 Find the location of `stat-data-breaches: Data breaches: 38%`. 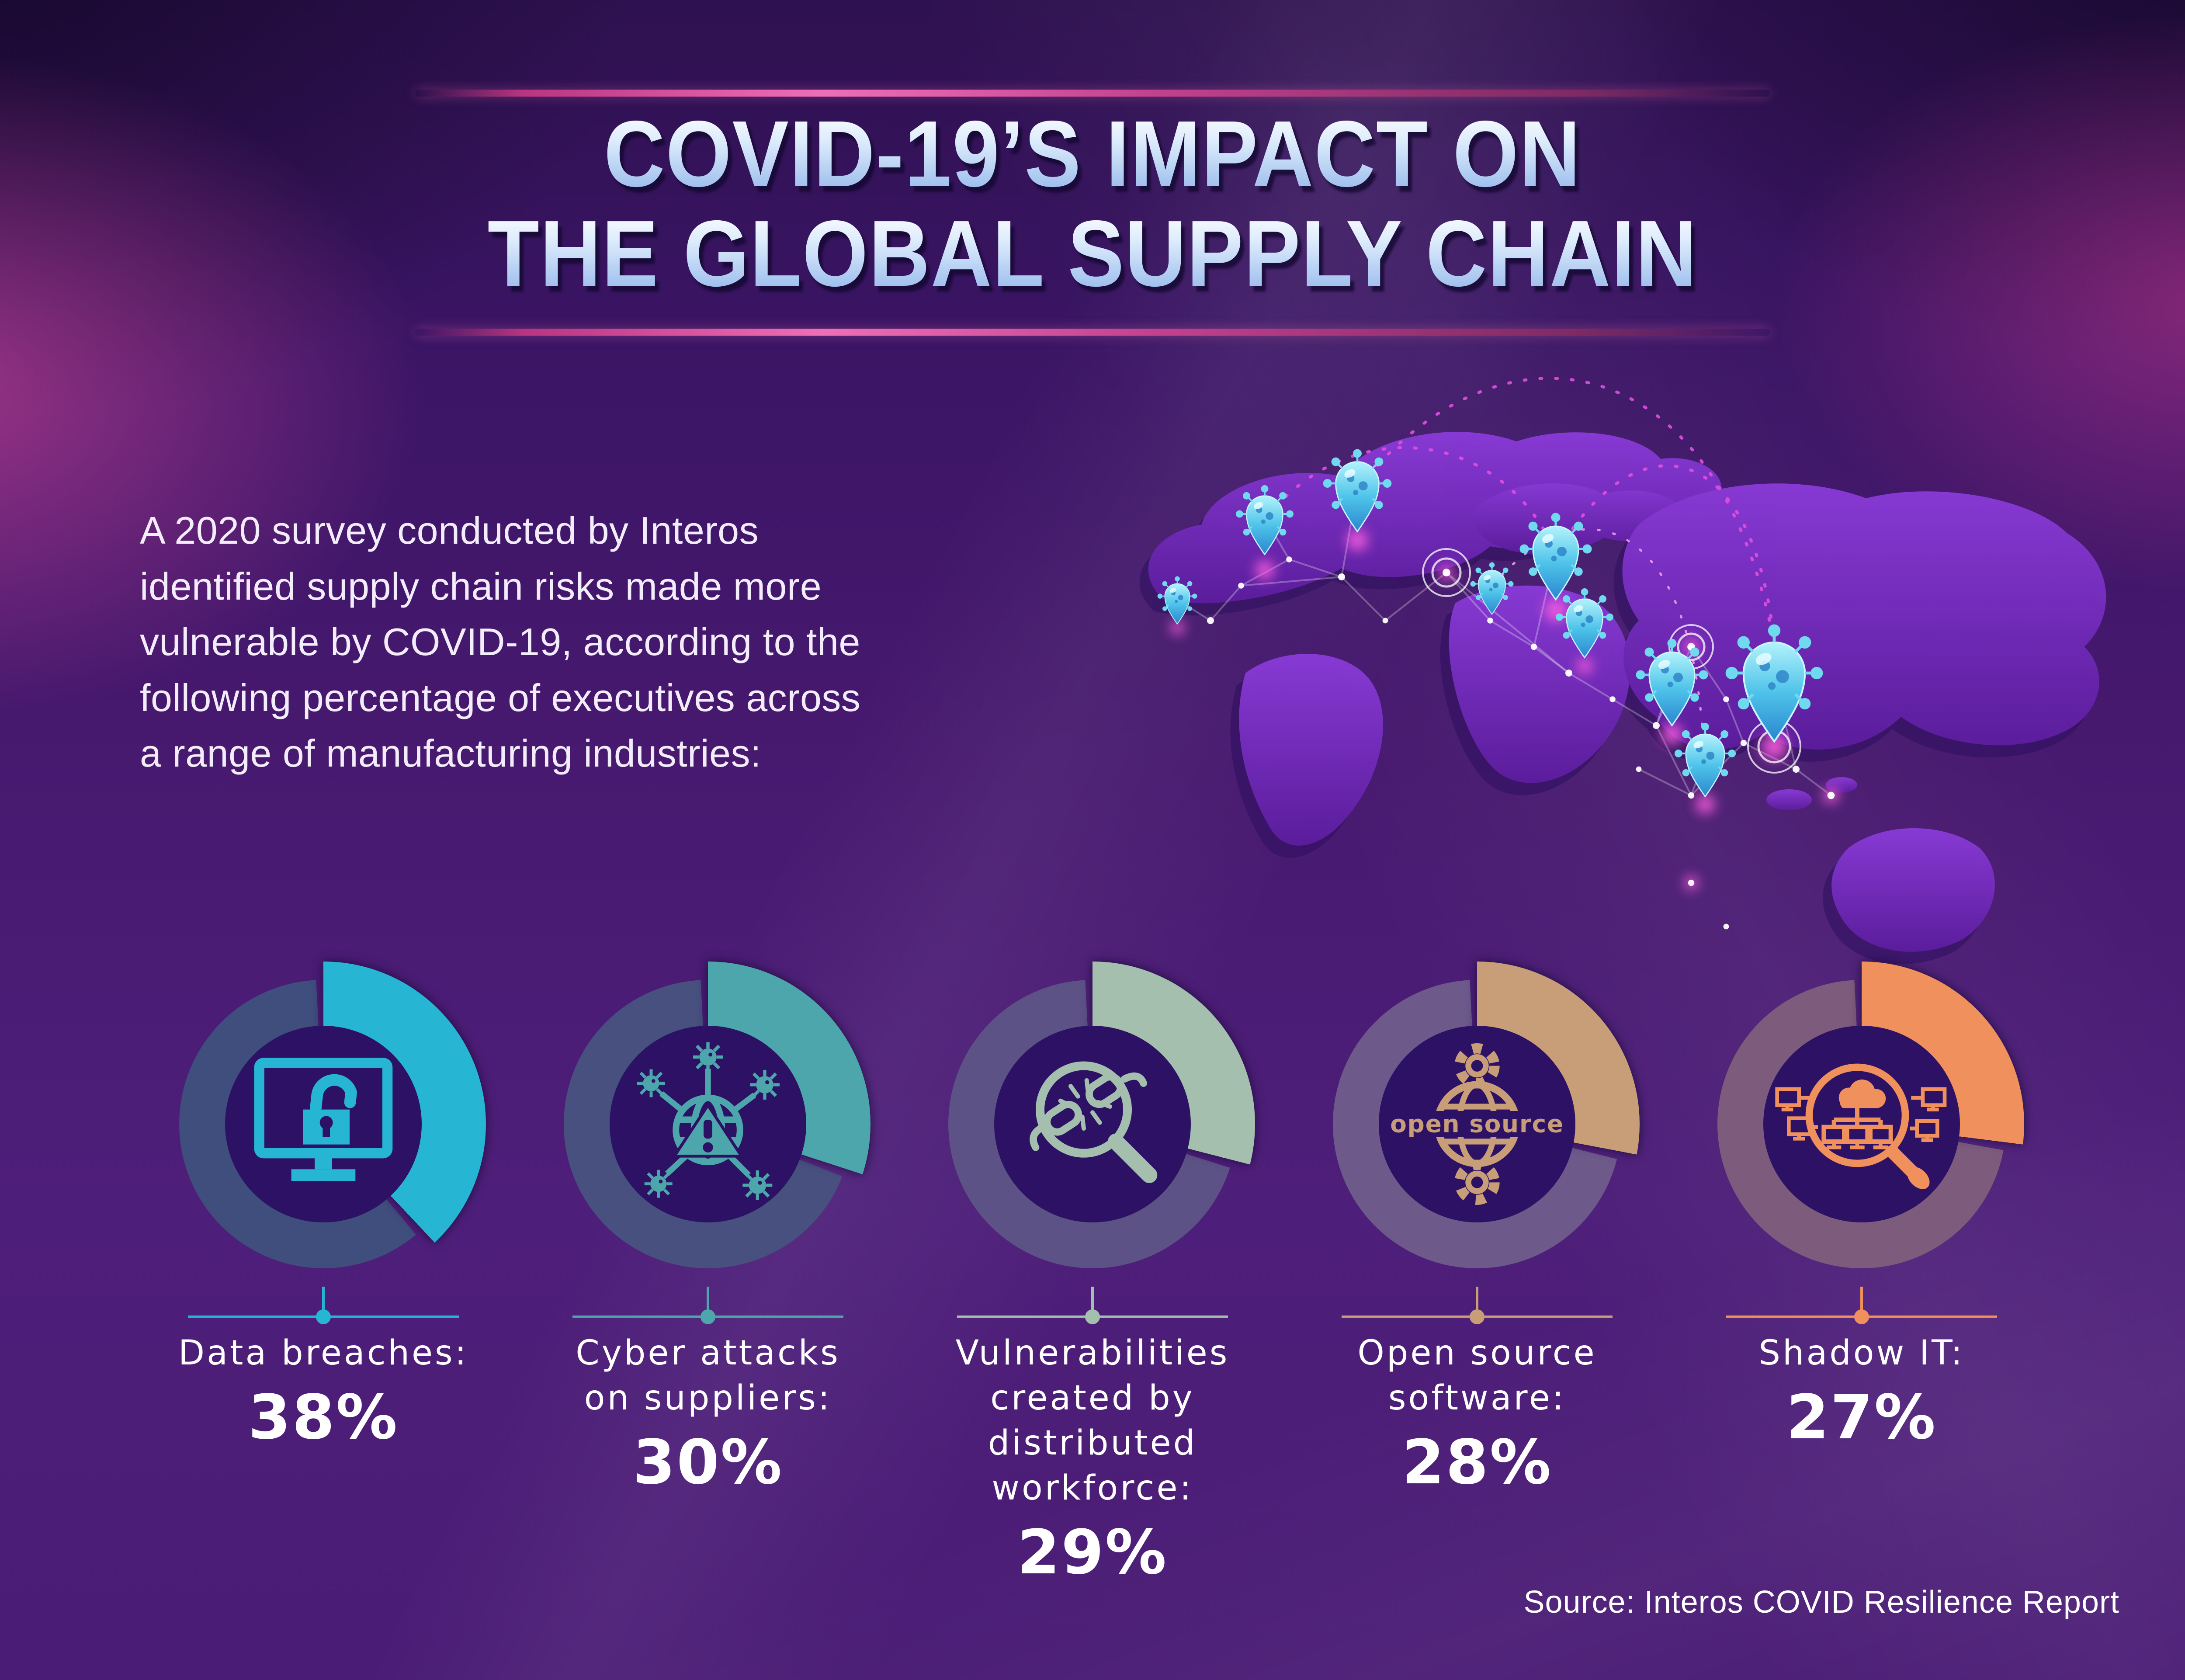

stat-data-breaches: Data breaches: 38% is located at coordinates (323, 1274).